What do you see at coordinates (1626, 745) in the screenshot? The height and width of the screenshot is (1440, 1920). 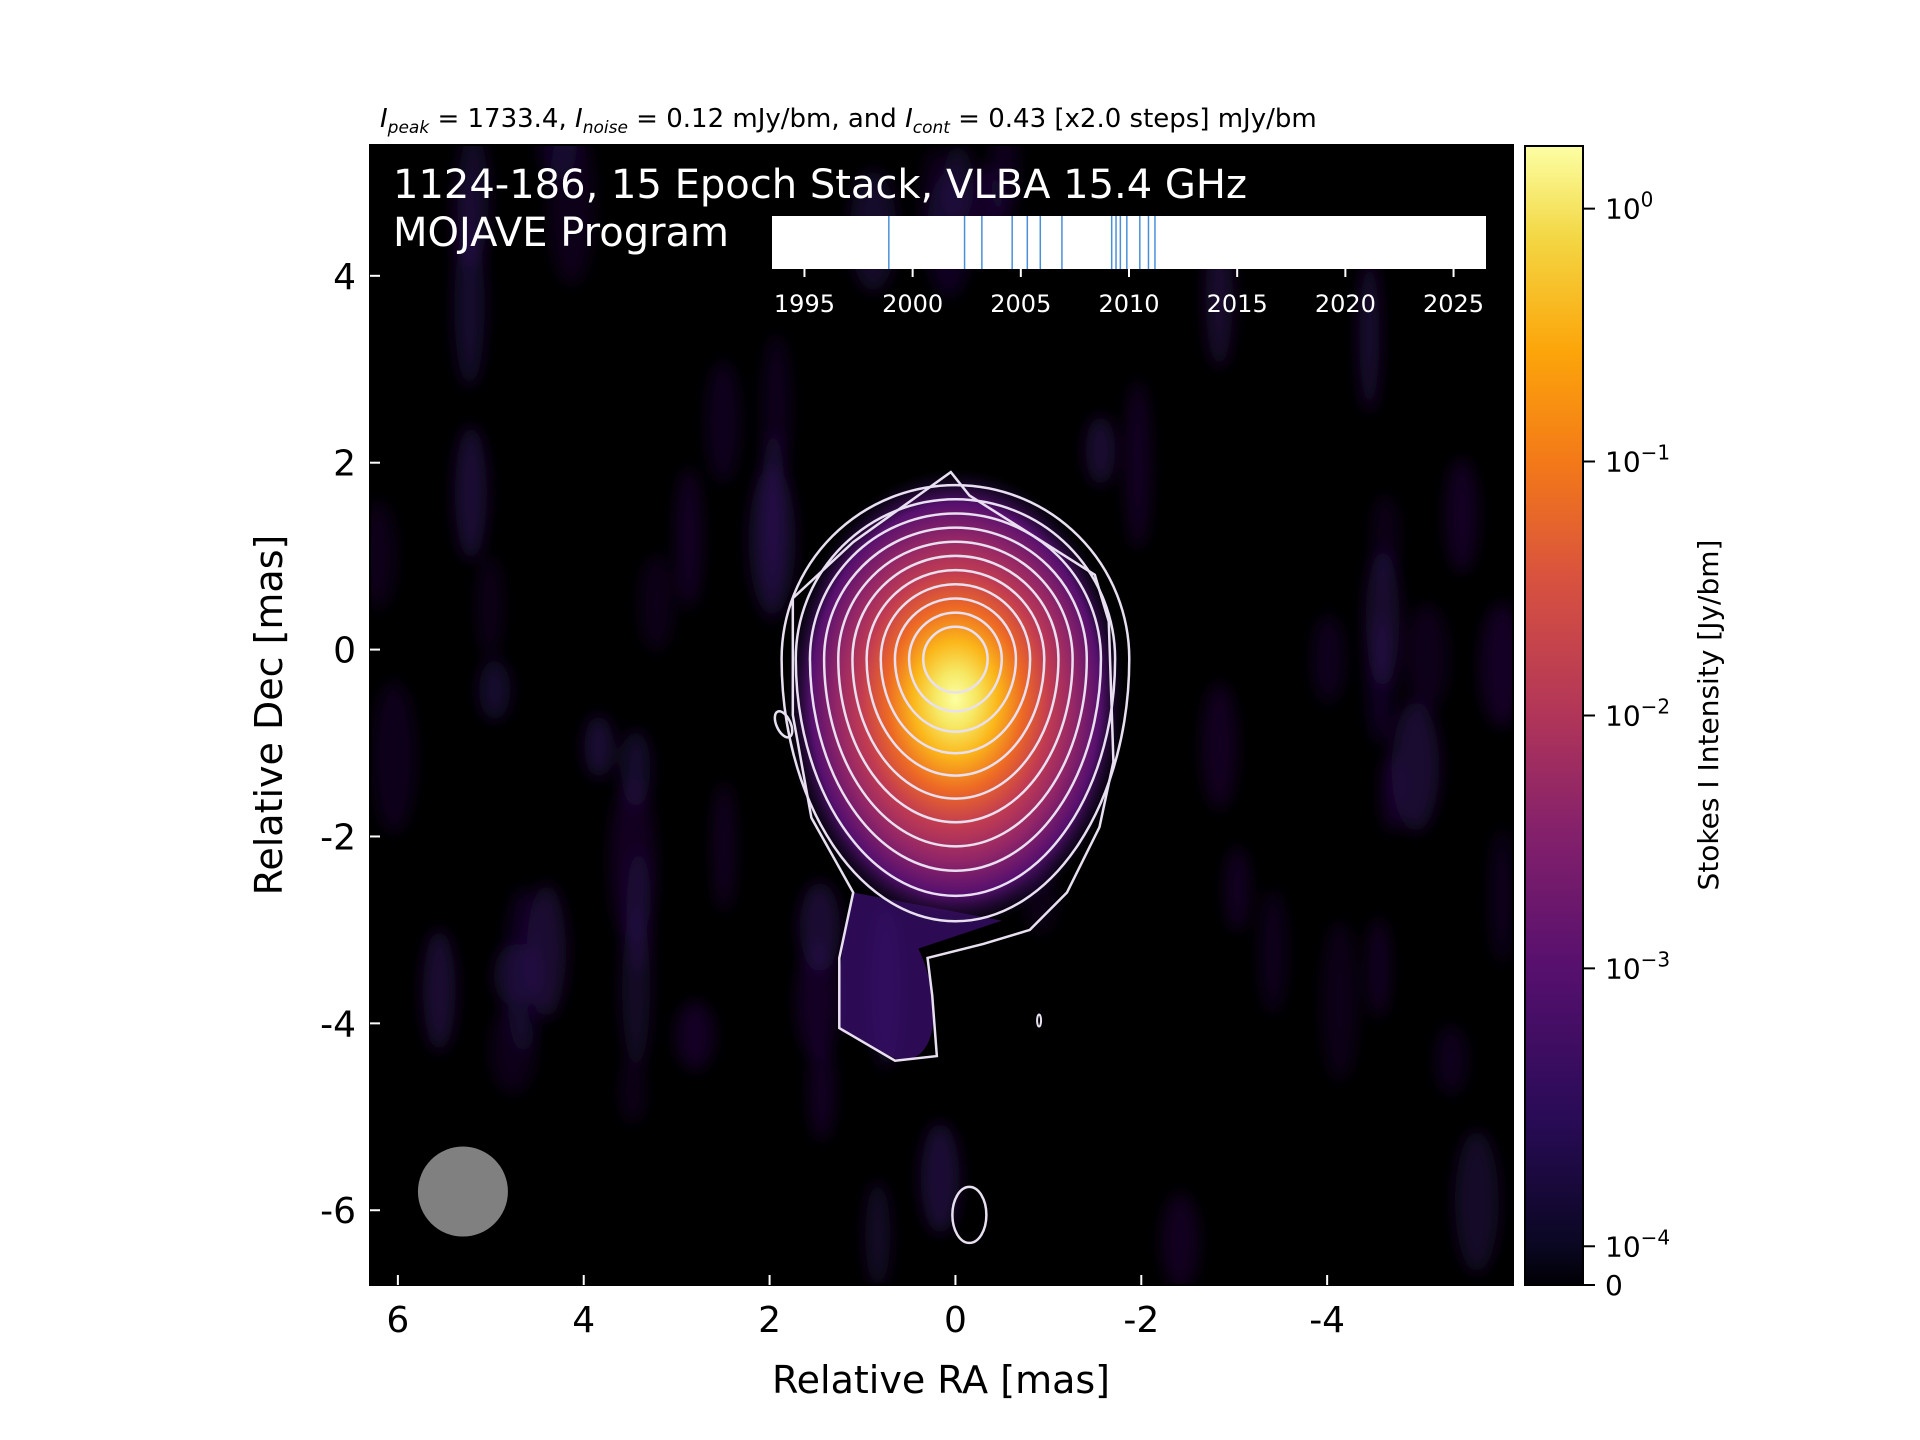 I see `colorbar-ticks: 10⁰ 10⁻¹ 10⁻² 10⁻³ 10⁻⁴ 0` at bounding box center [1626, 745].